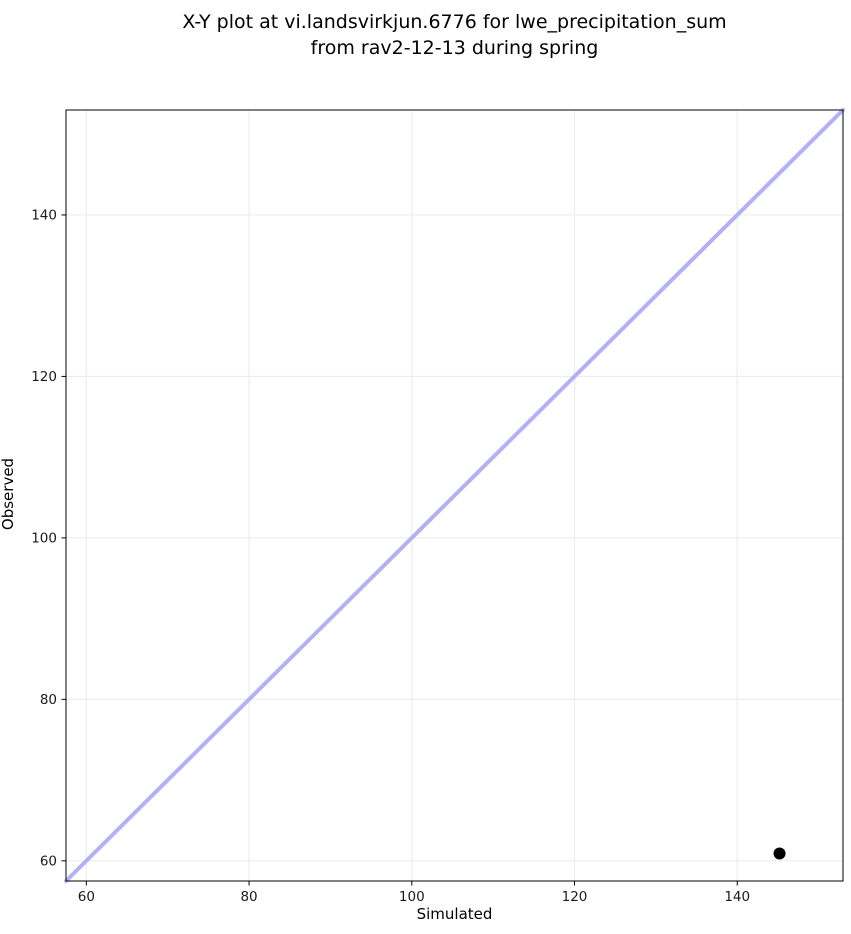 The width and height of the screenshot is (851, 934). Describe the element at coordinates (454, 914) in the screenshot. I see `x-axis-label: Simulated` at that location.